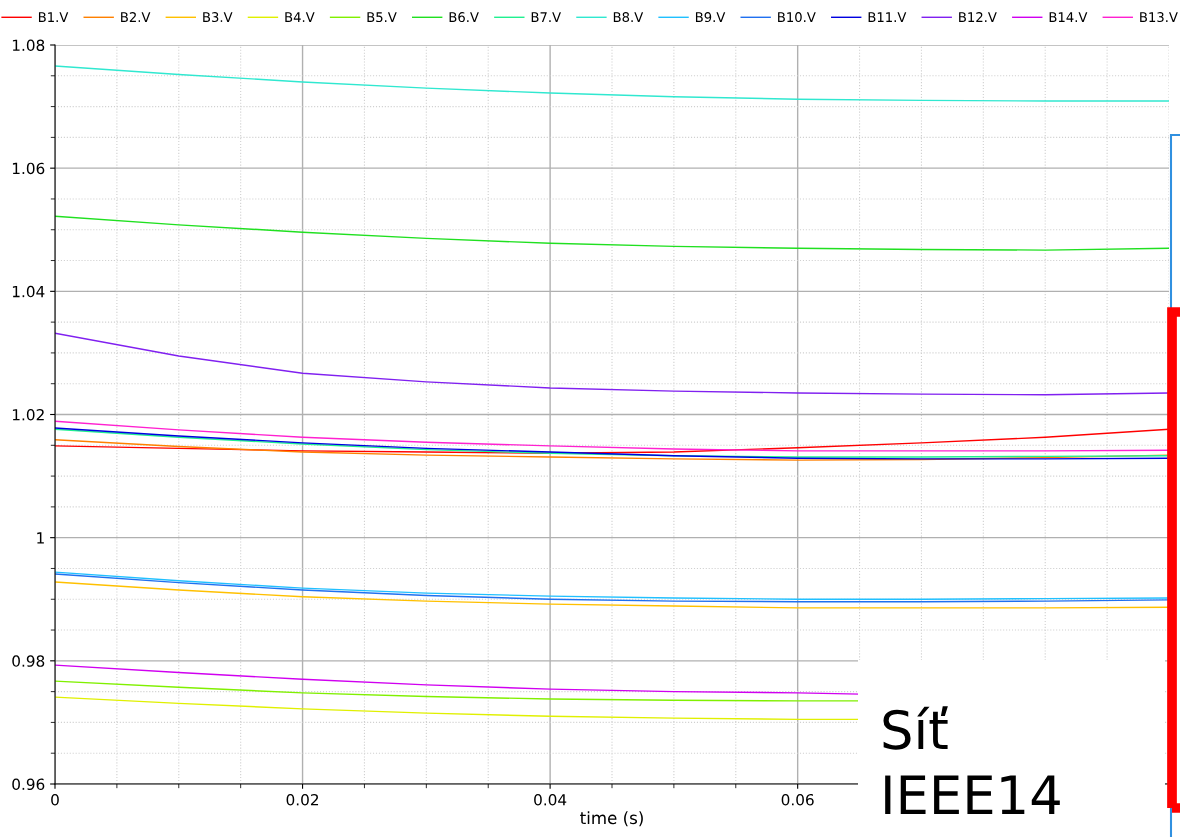 Image resolution: width=1180 pixels, height=837 pixels. Describe the element at coordinates (710, 17) in the screenshot. I see `legend-label: B9.V` at that location.